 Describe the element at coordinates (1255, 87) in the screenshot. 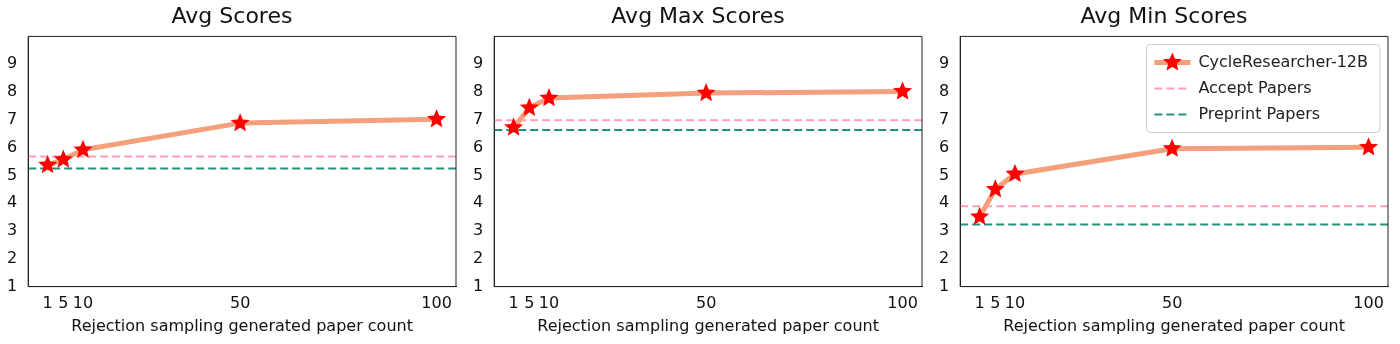

I see `legend-label: Accept Papers` at that location.